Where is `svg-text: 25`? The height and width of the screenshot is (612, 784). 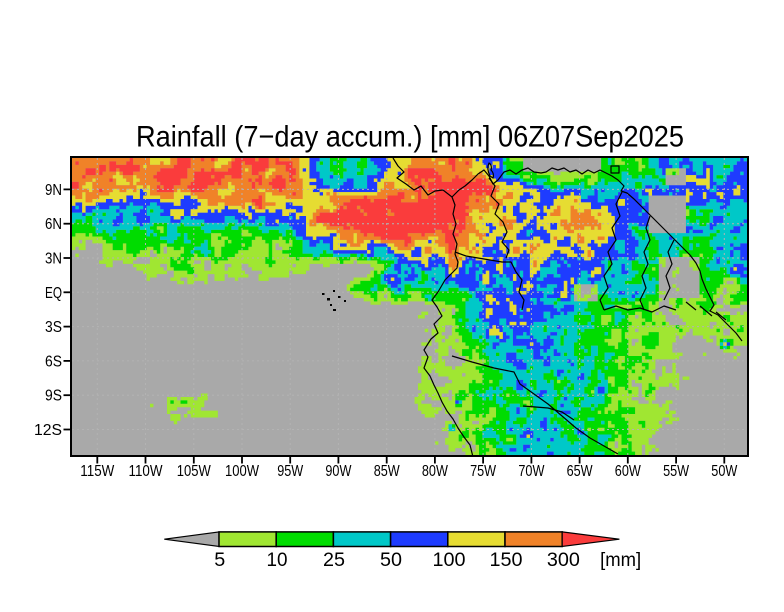
svg-text: 25 is located at coordinates (334, 560).